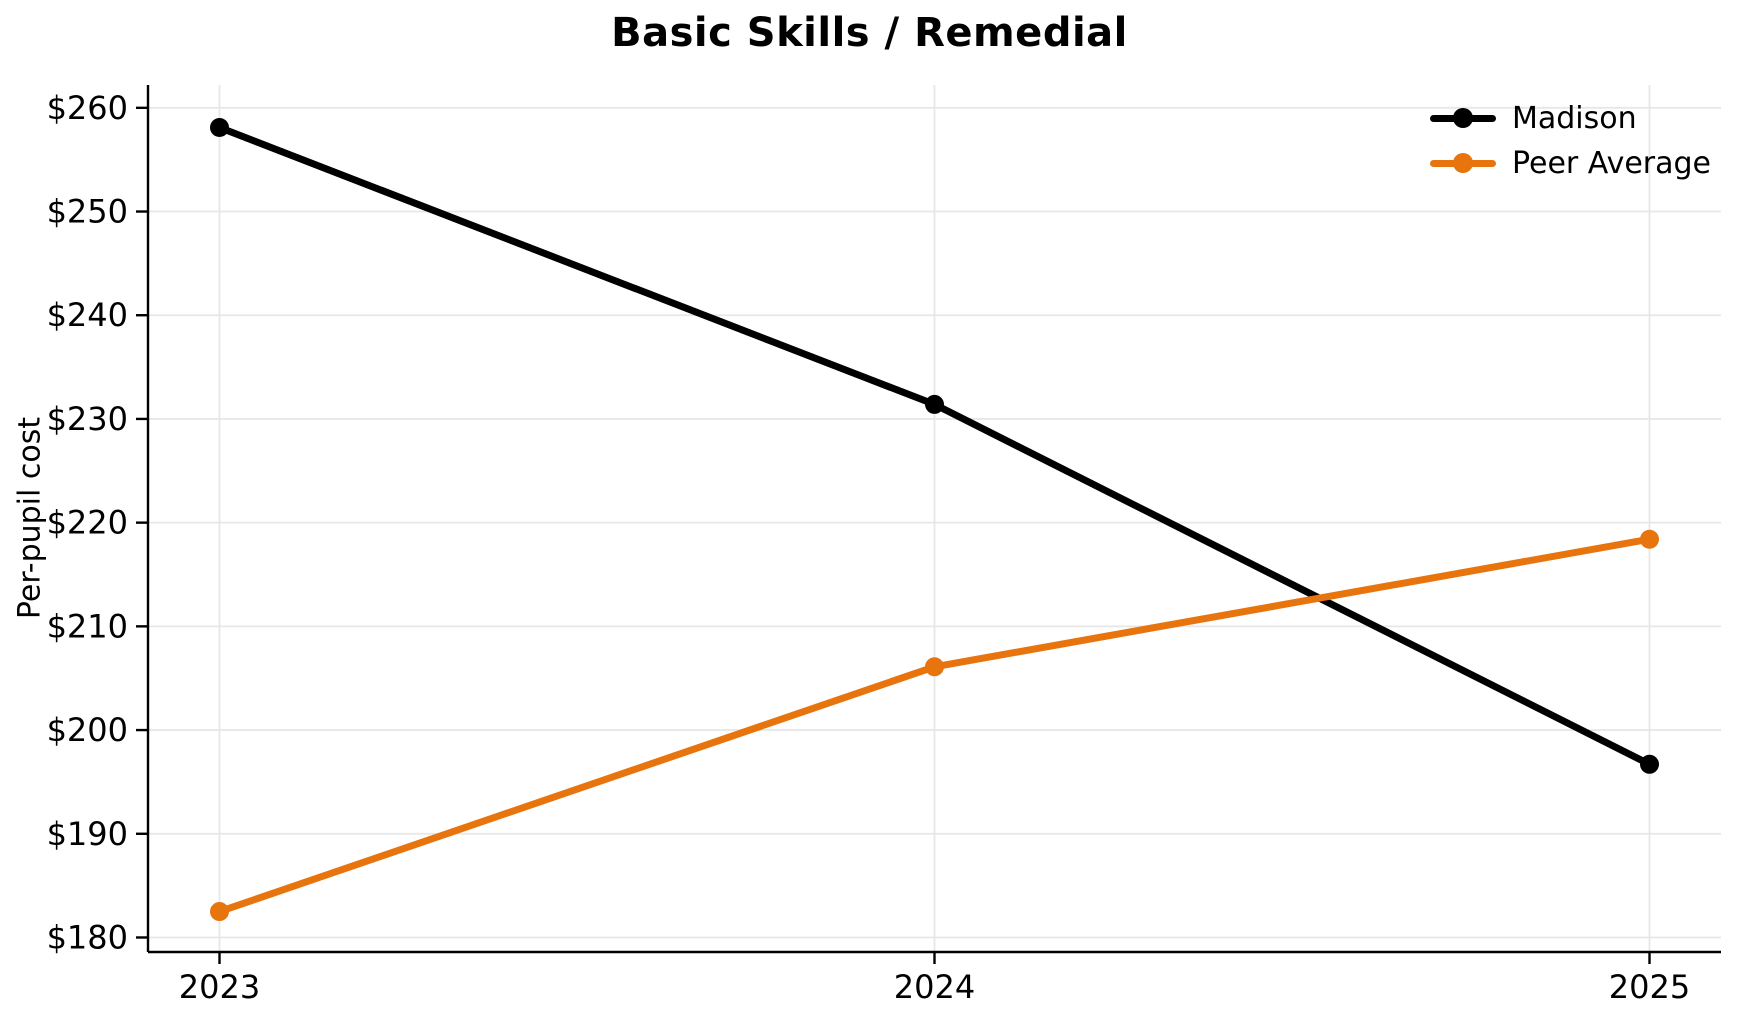  Describe the element at coordinates (87, 315) in the screenshot. I see `y-tick-label: $240` at that location.